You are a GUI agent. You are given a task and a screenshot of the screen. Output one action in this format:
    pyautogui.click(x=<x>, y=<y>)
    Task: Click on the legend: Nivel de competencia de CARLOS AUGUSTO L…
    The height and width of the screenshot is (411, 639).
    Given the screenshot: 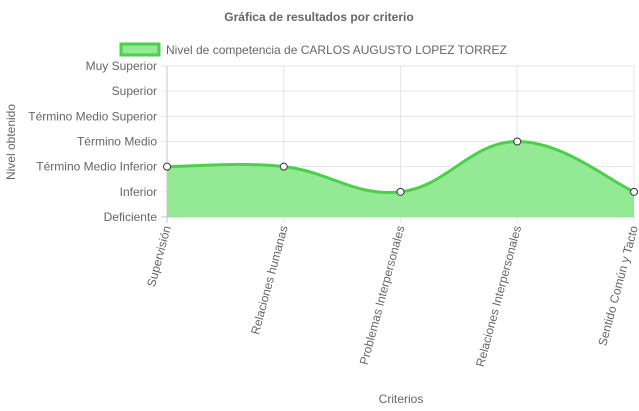 What is the action you would take?
    pyautogui.click(x=313, y=49)
    